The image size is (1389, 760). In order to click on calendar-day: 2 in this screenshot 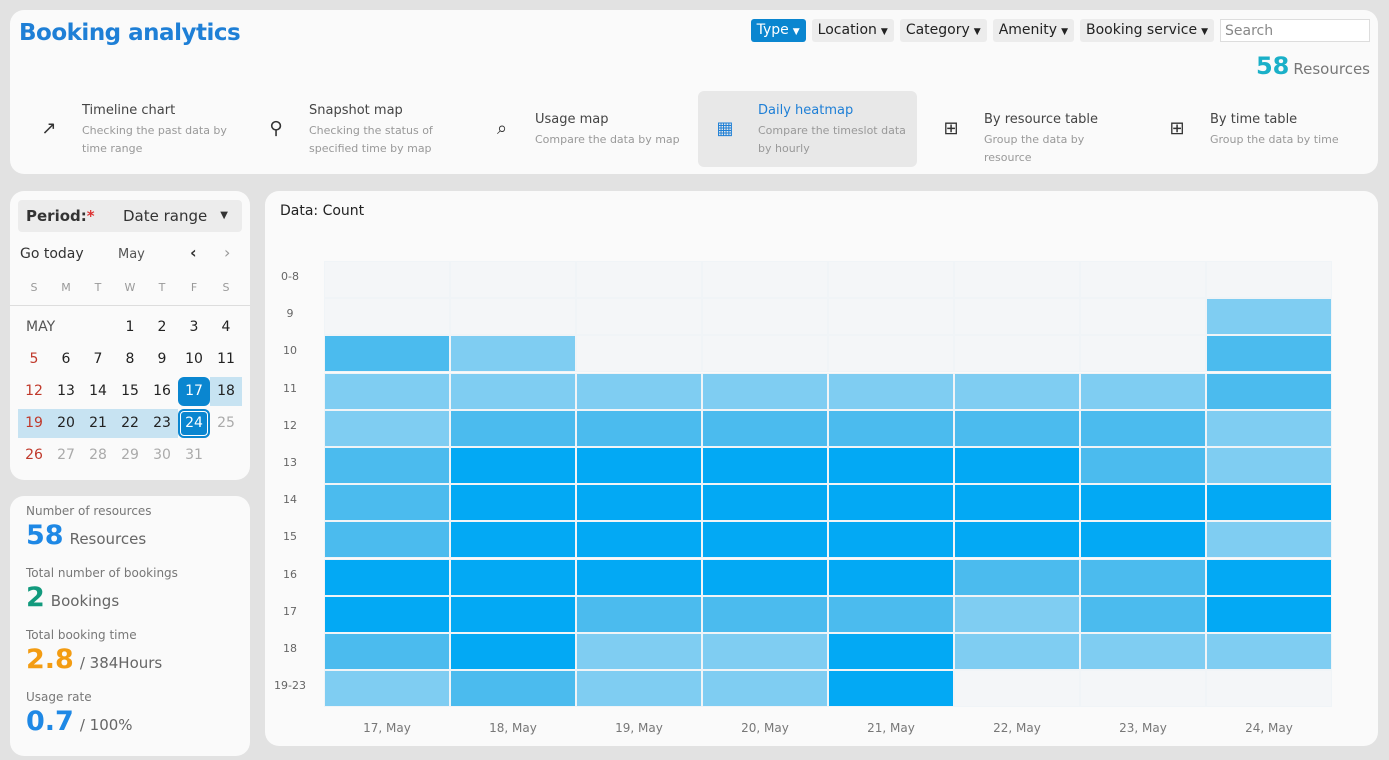, I will do `click(162, 327)`.